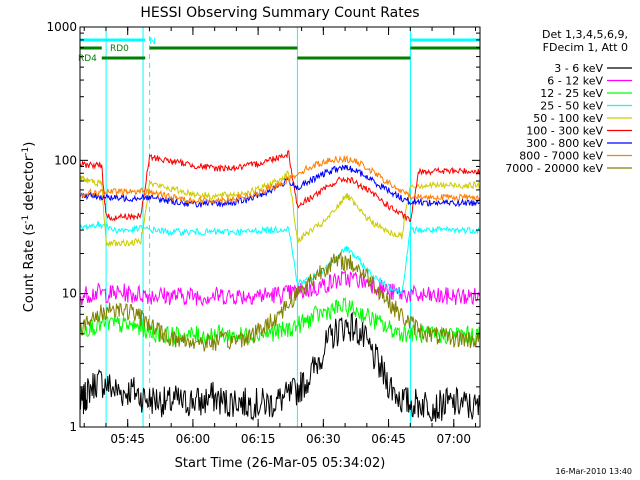 The width and height of the screenshot is (640, 480). Describe the element at coordinates (152, 42) in the screenshot. I see `mode-marker-label-0: N` at that location.